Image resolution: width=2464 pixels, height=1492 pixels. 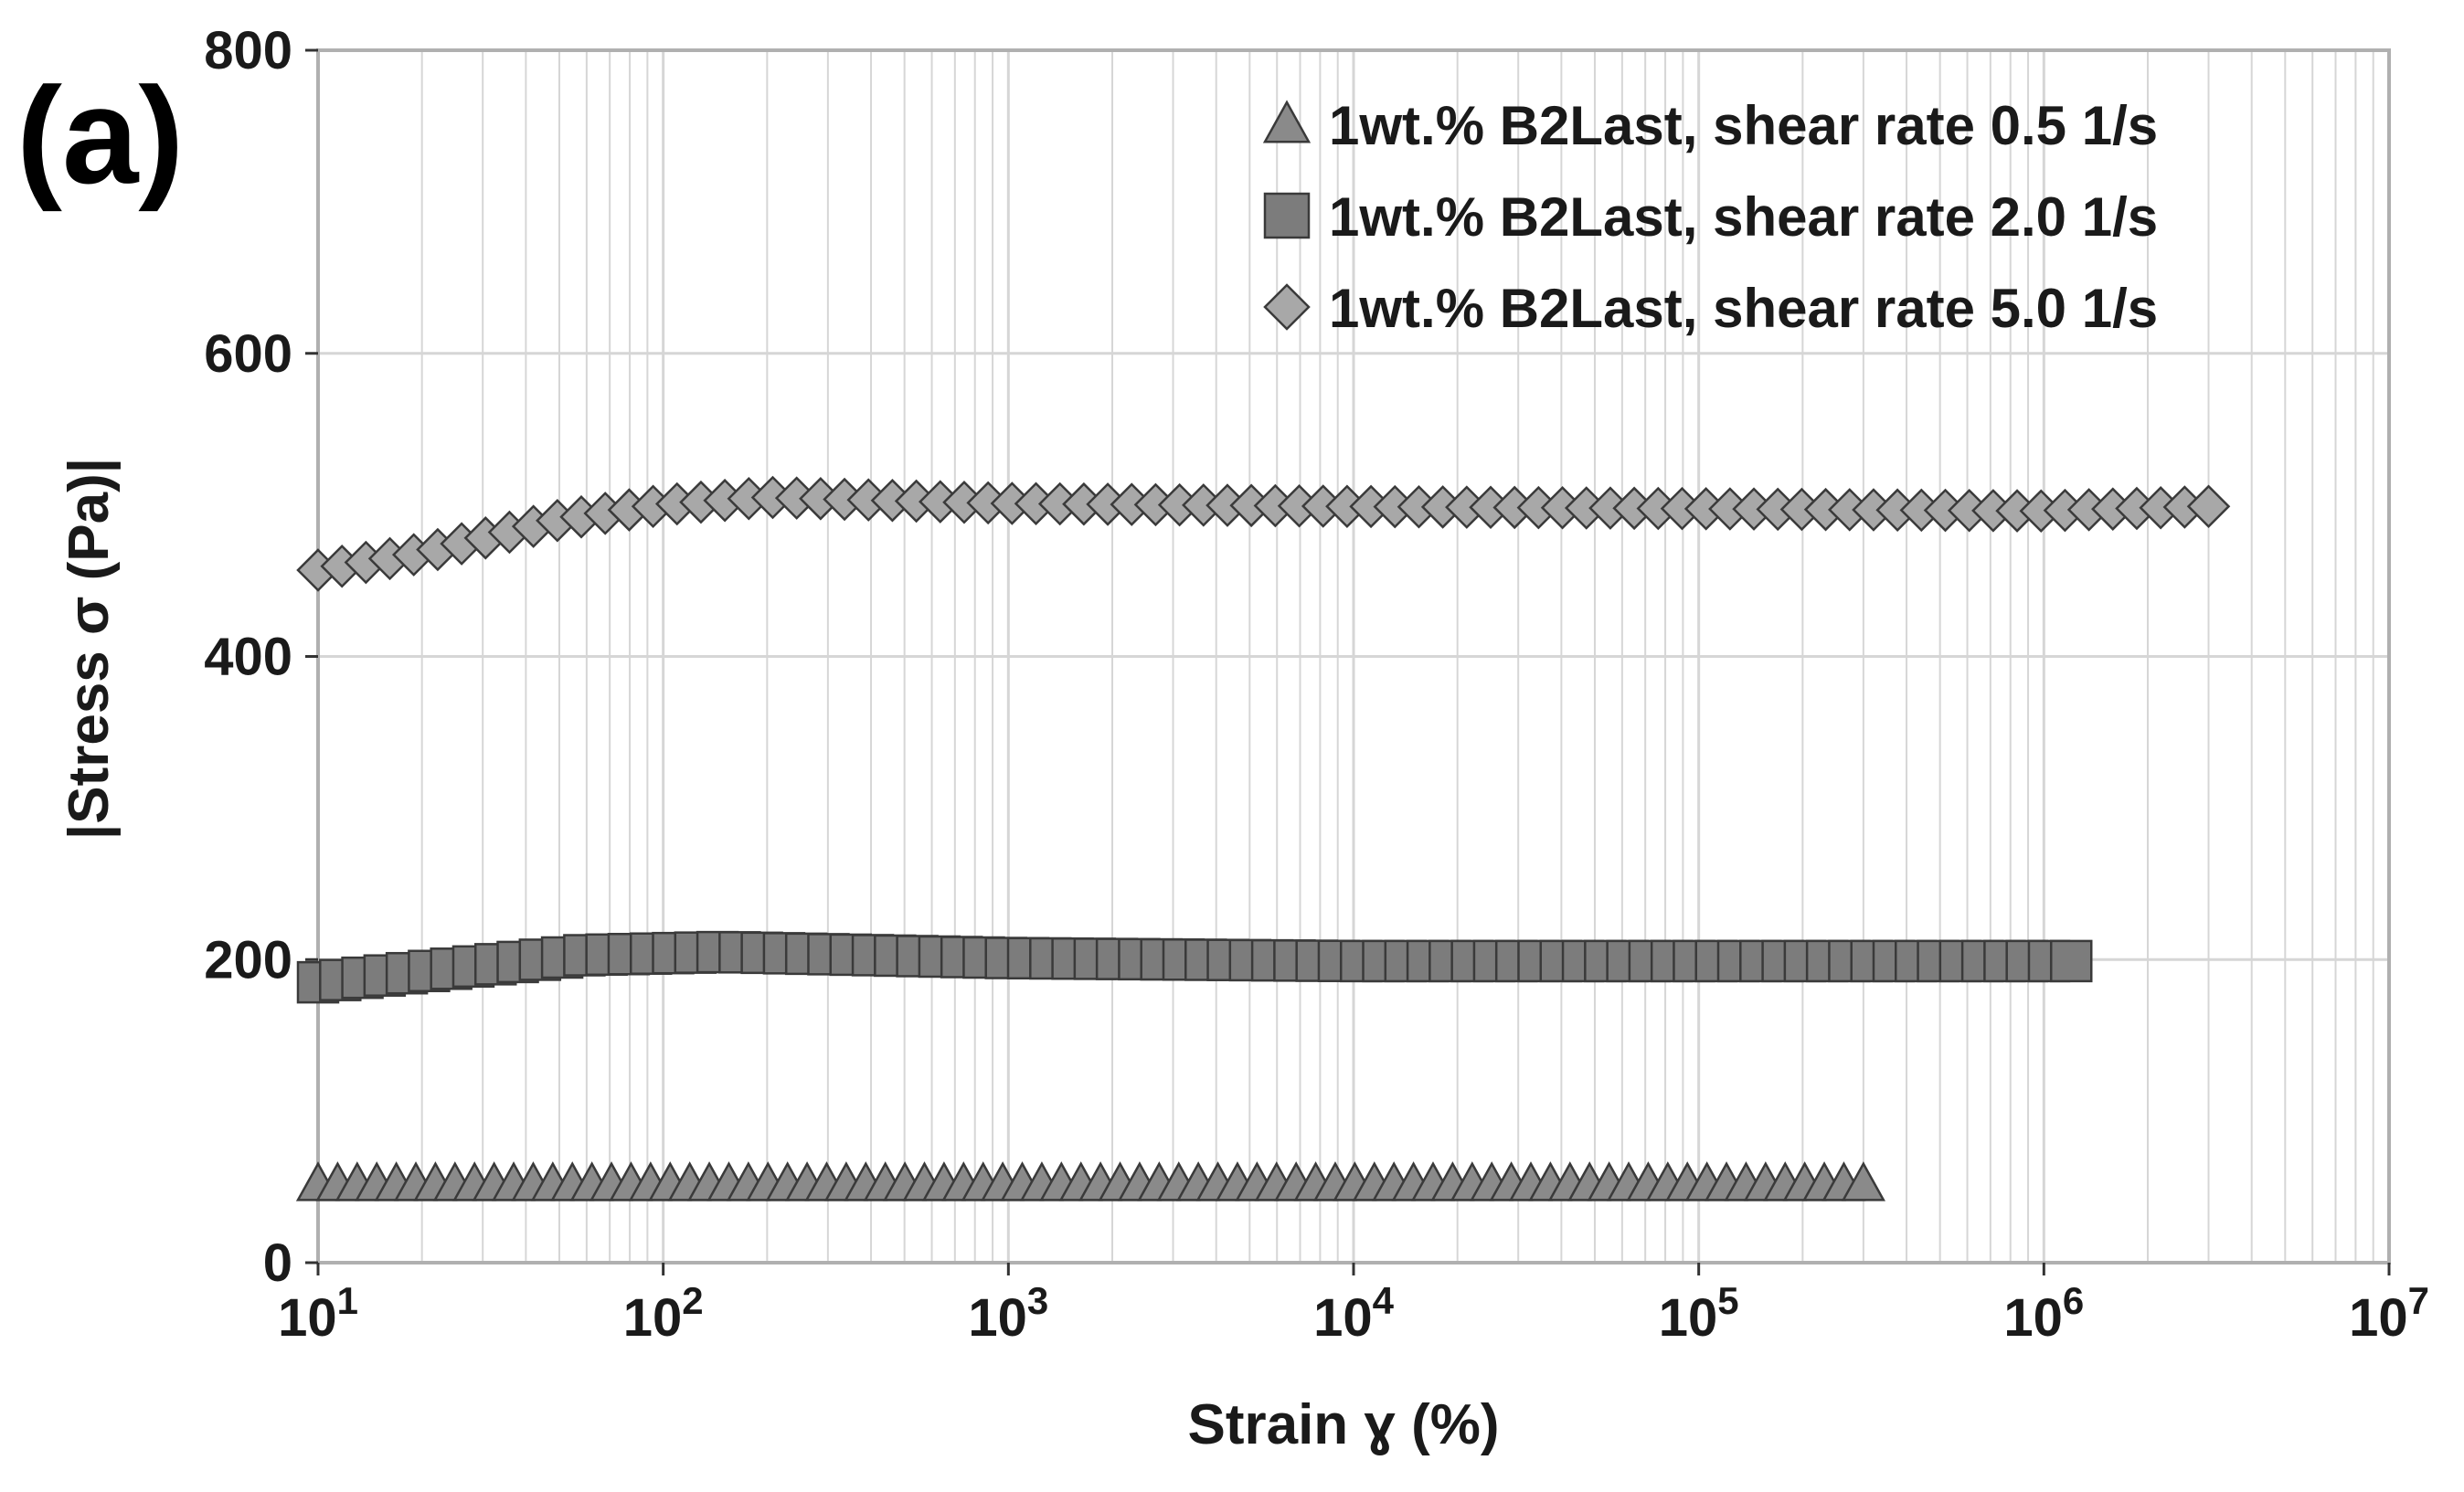 I want to click on x-tick-label: 10³, so click(x=1008, y=1313).